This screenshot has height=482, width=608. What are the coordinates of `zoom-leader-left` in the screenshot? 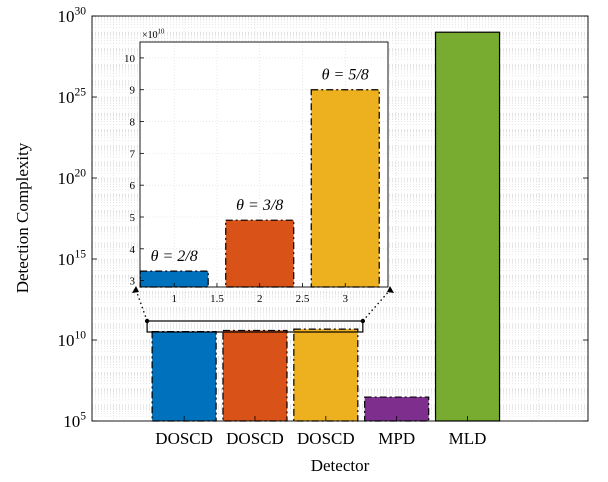 It's located at (141, 305).